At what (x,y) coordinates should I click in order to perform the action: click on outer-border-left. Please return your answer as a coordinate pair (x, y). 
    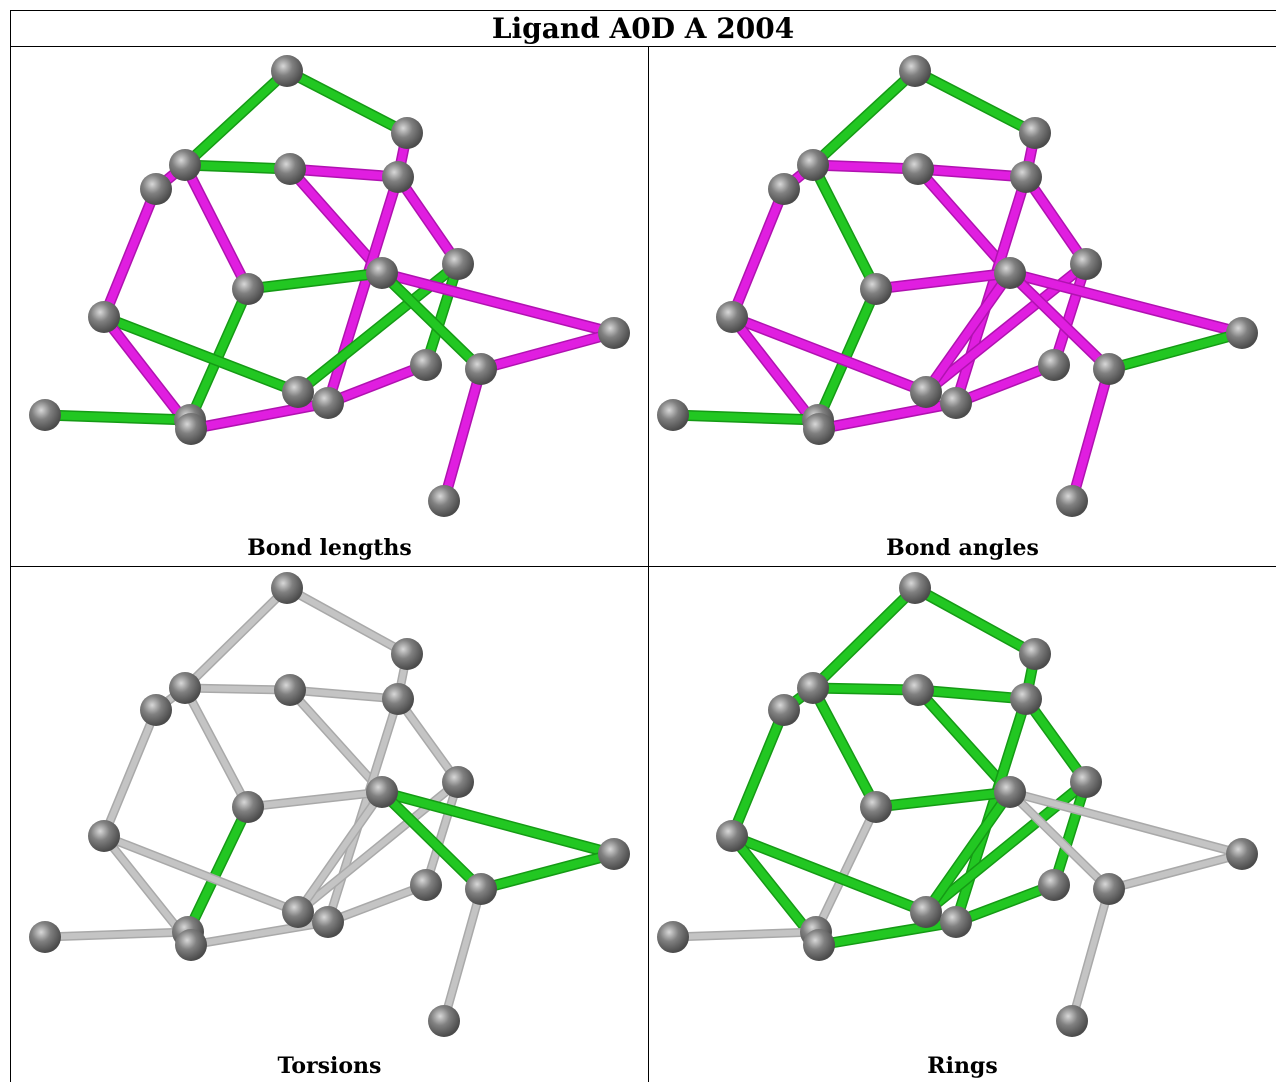
    Looking at the image, I should click on (10, 546).